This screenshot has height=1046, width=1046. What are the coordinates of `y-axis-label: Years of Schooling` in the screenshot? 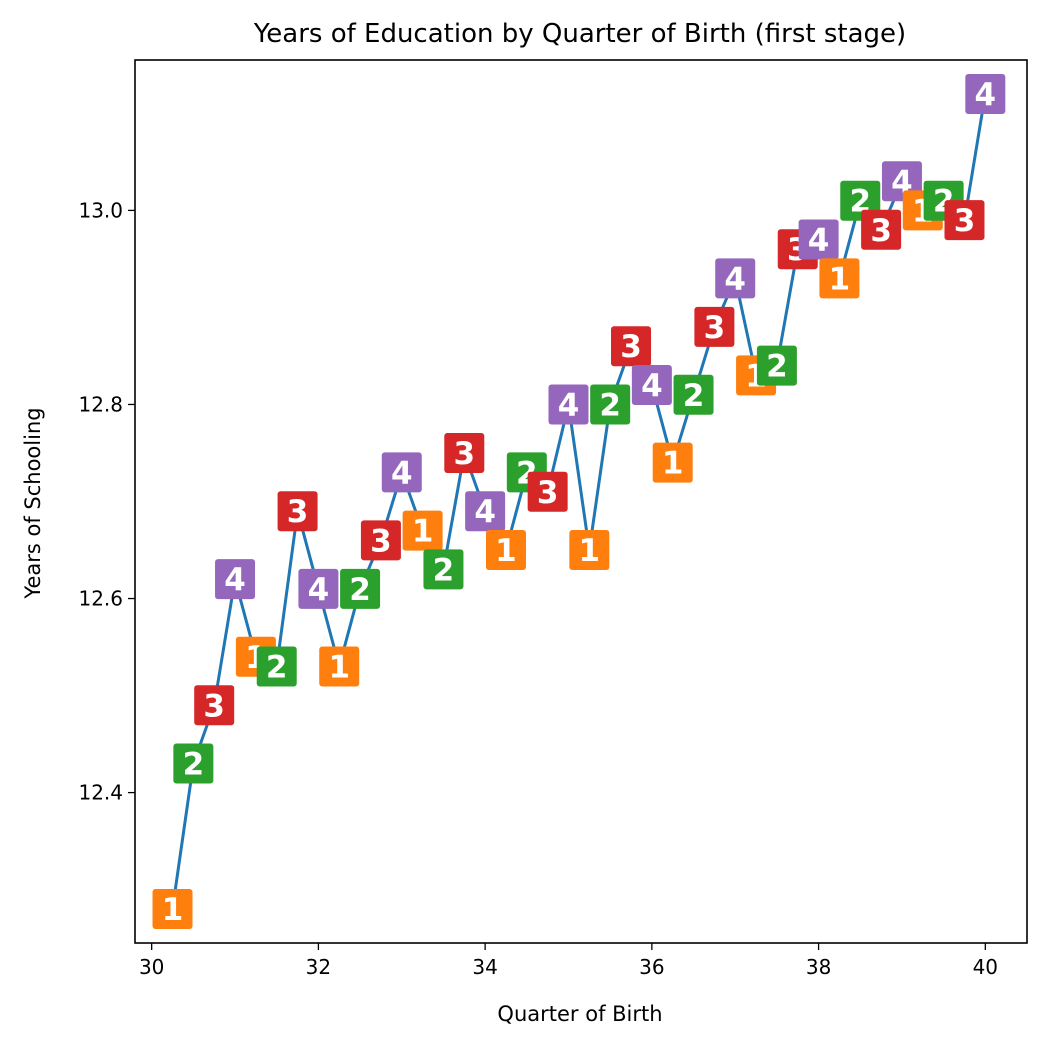 It's located at (33, 503).